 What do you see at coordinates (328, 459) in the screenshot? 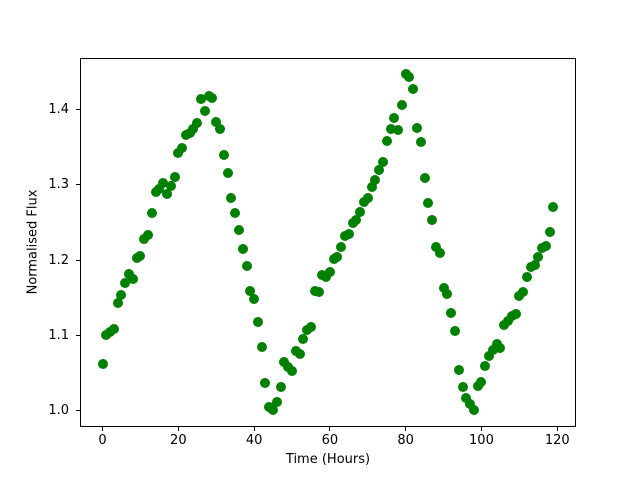
I see `x-axis-label: Time (Hours)` at bounding box center [328, 459].